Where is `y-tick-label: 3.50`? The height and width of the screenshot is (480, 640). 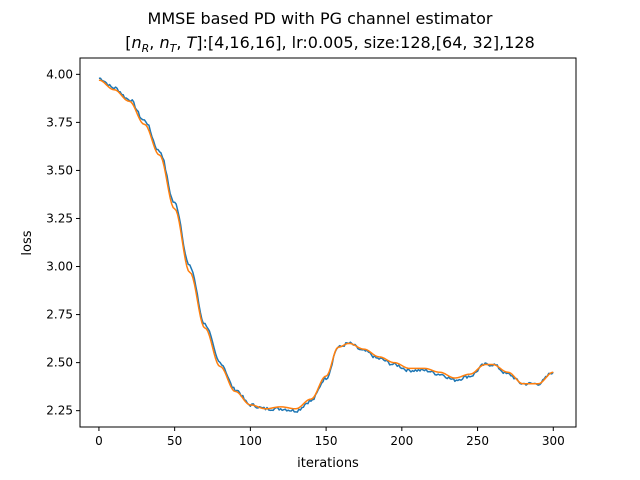 y-tick-label: 3.50 is located at coordinates (59, 170).